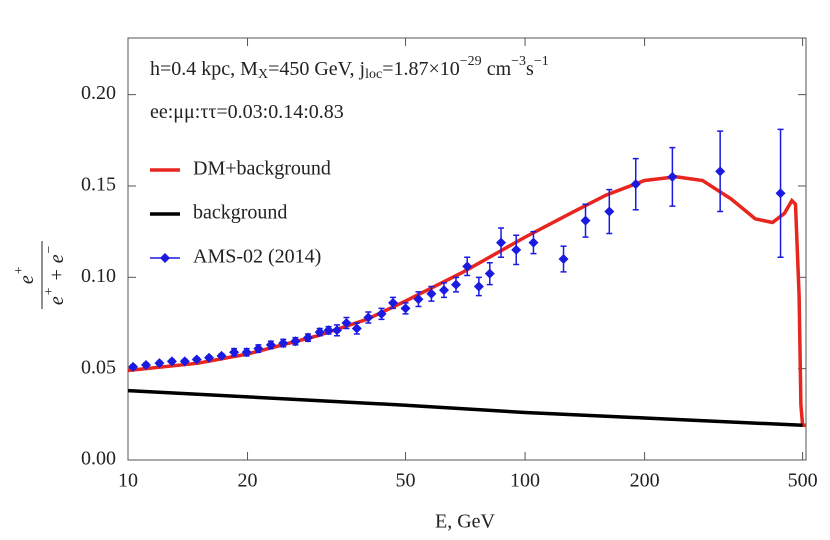  Describe the element at coordinates (248, 481) in the screenshot. I see `x-tick-label: 20` at that location.